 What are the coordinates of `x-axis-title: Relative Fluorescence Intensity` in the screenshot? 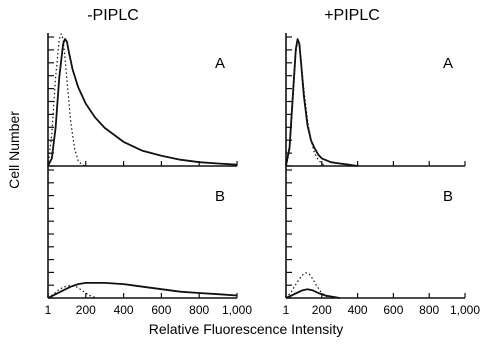 It's located at (246, 329).